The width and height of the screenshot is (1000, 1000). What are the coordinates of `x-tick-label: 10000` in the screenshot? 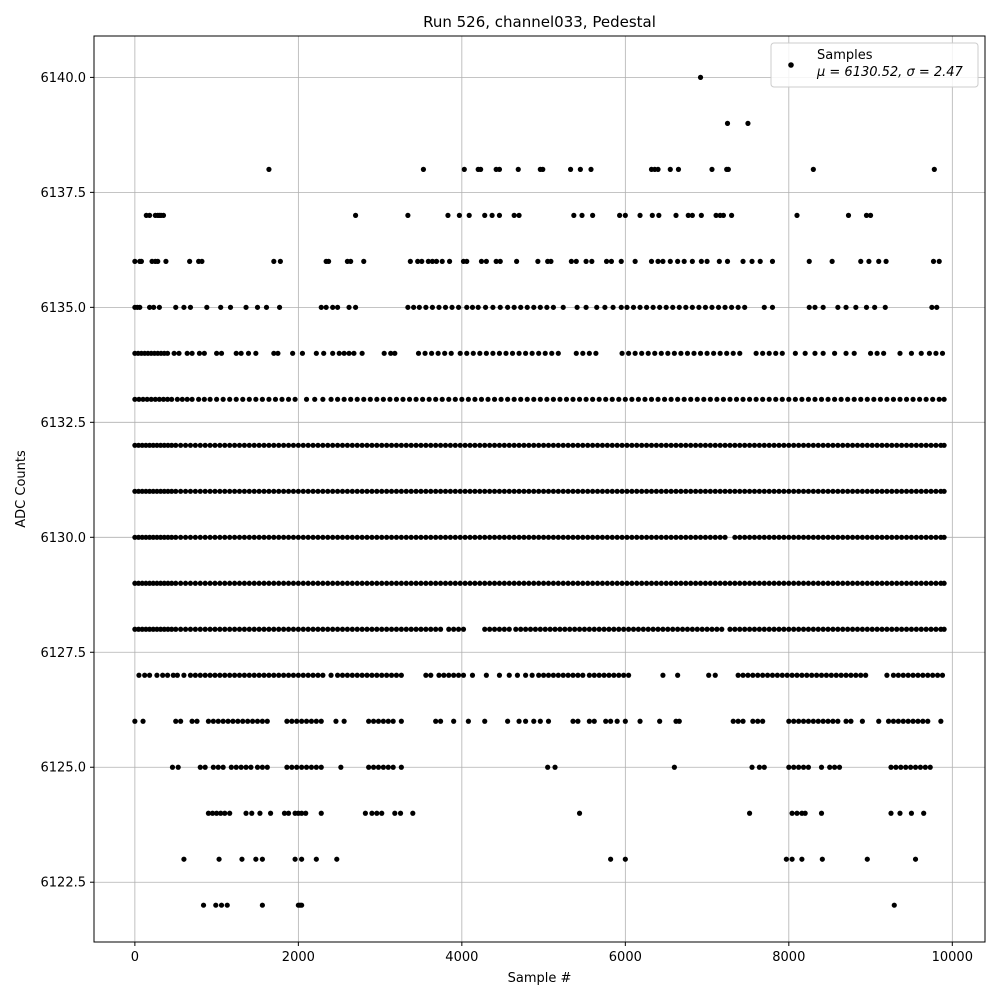 It's located at (952, 957).